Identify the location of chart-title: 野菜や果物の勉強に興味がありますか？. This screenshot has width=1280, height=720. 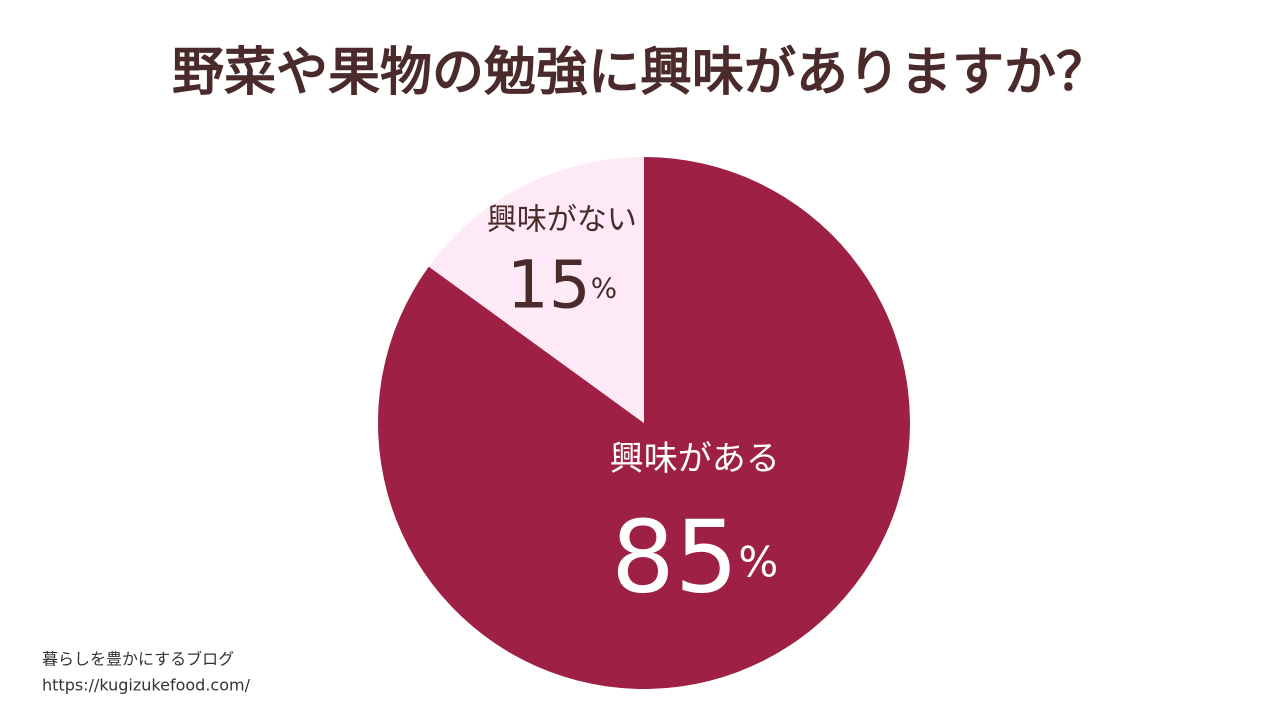
(640, 73).